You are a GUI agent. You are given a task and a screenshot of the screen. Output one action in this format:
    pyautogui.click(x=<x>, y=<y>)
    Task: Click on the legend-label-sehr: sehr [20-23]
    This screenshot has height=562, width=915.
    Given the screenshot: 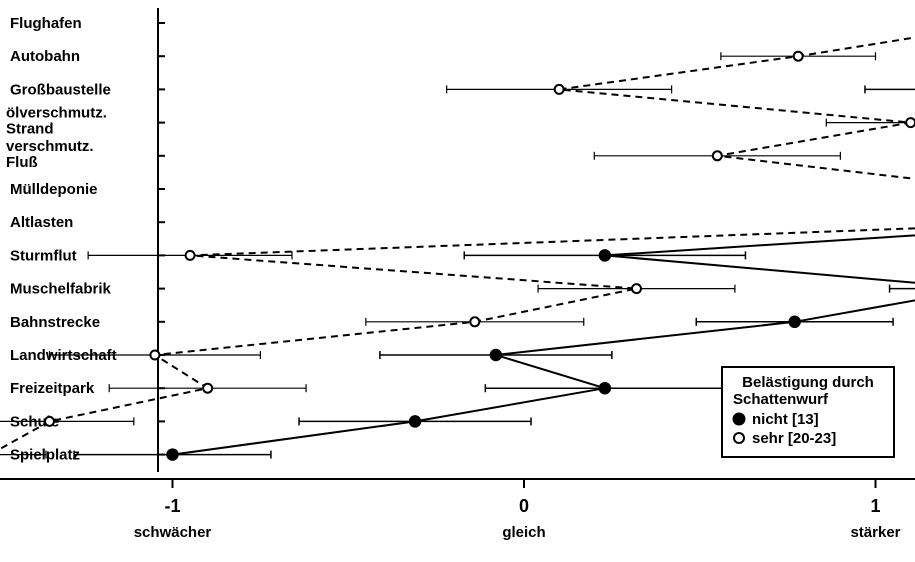 What is the action you would take?
    pyautogui.click(x=794, y=438)
    